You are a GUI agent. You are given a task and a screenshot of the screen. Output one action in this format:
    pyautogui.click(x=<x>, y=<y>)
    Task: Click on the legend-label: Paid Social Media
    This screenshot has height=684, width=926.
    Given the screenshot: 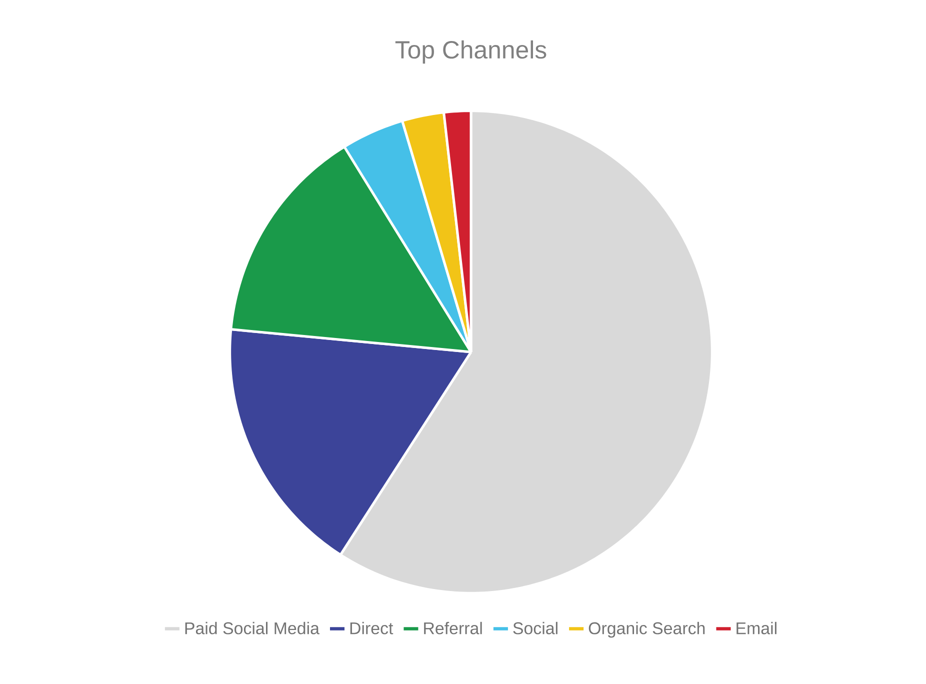 What is the action you would take?
    pyautogui.click(x=252, y=628)
    